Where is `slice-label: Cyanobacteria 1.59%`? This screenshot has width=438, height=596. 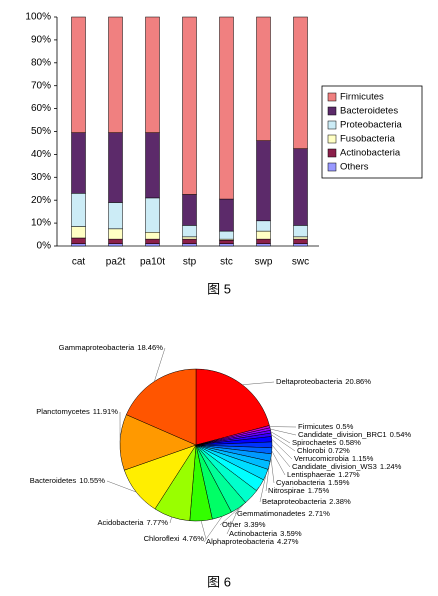 slice-label: Cyanobacteria 1.59% is located at coordinates (313, 482).